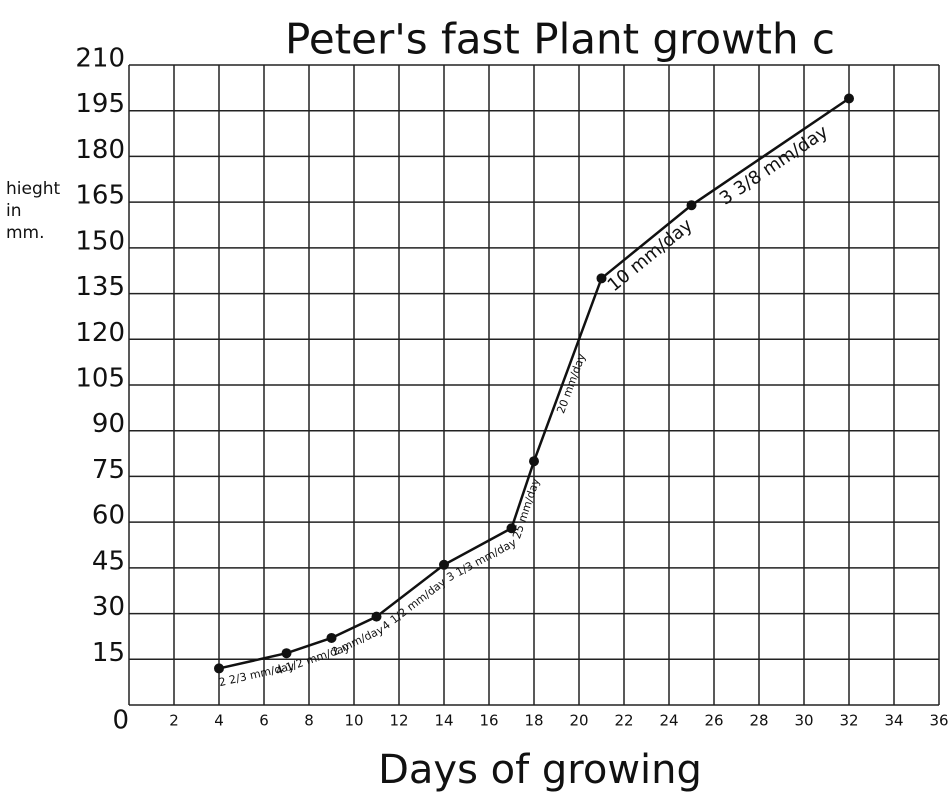  I want to click on y-tick-label: 75, so click(108, 470).